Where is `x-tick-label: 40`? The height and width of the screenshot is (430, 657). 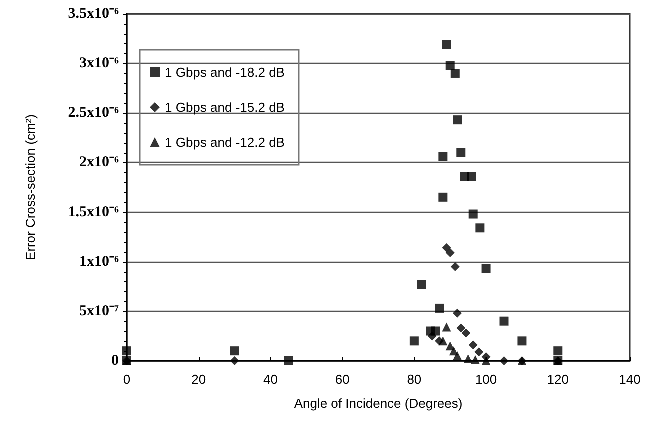 x-tick-label: 40 is located at coordinates (270, 379).